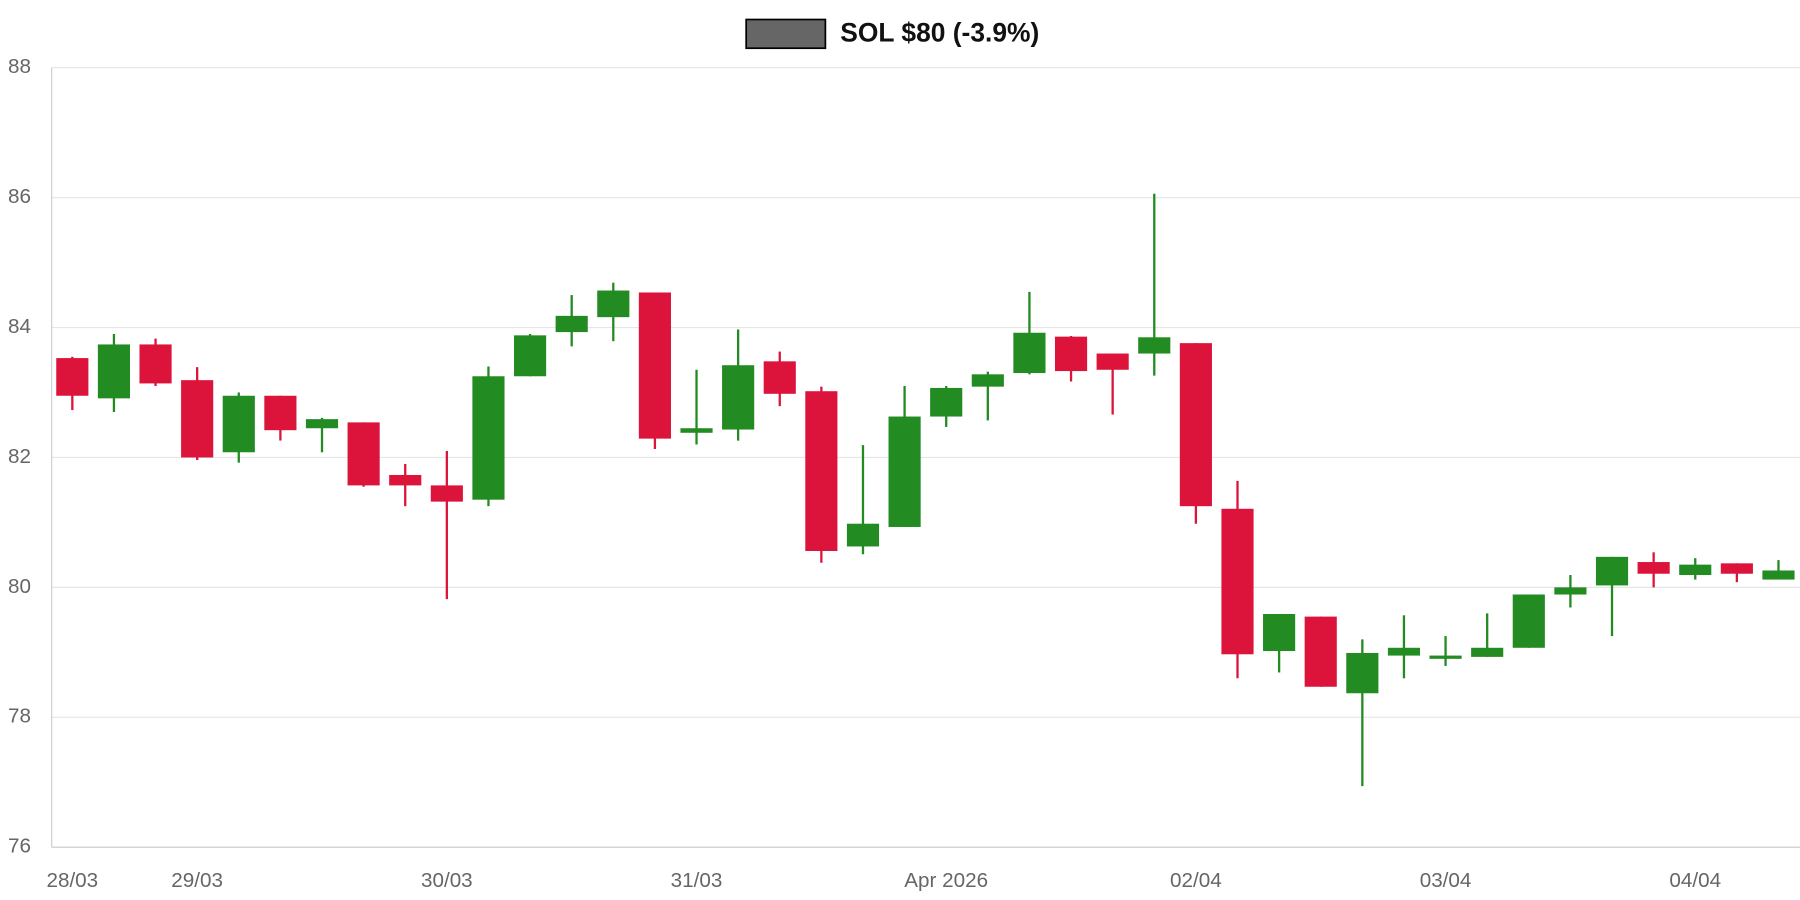 The height and width of the screenshot is (900, 1800). I want to click on x-tick-label: 30/03, so click(447, 880).